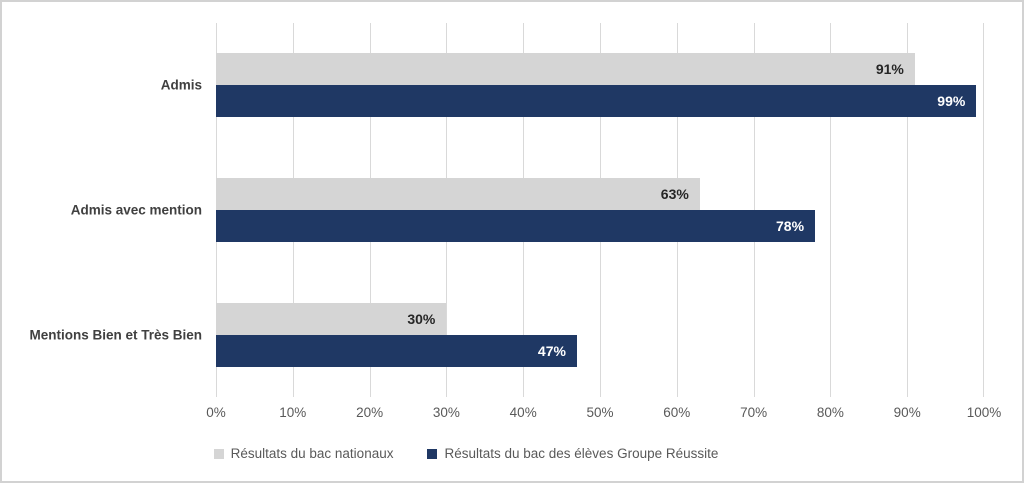 This screenshot has height=483, width=1024. What do you see at coordinates (596, 101) in the screenshot?
I see `bar-groupe-reussite: 99%` at bounding box center [596, 101].